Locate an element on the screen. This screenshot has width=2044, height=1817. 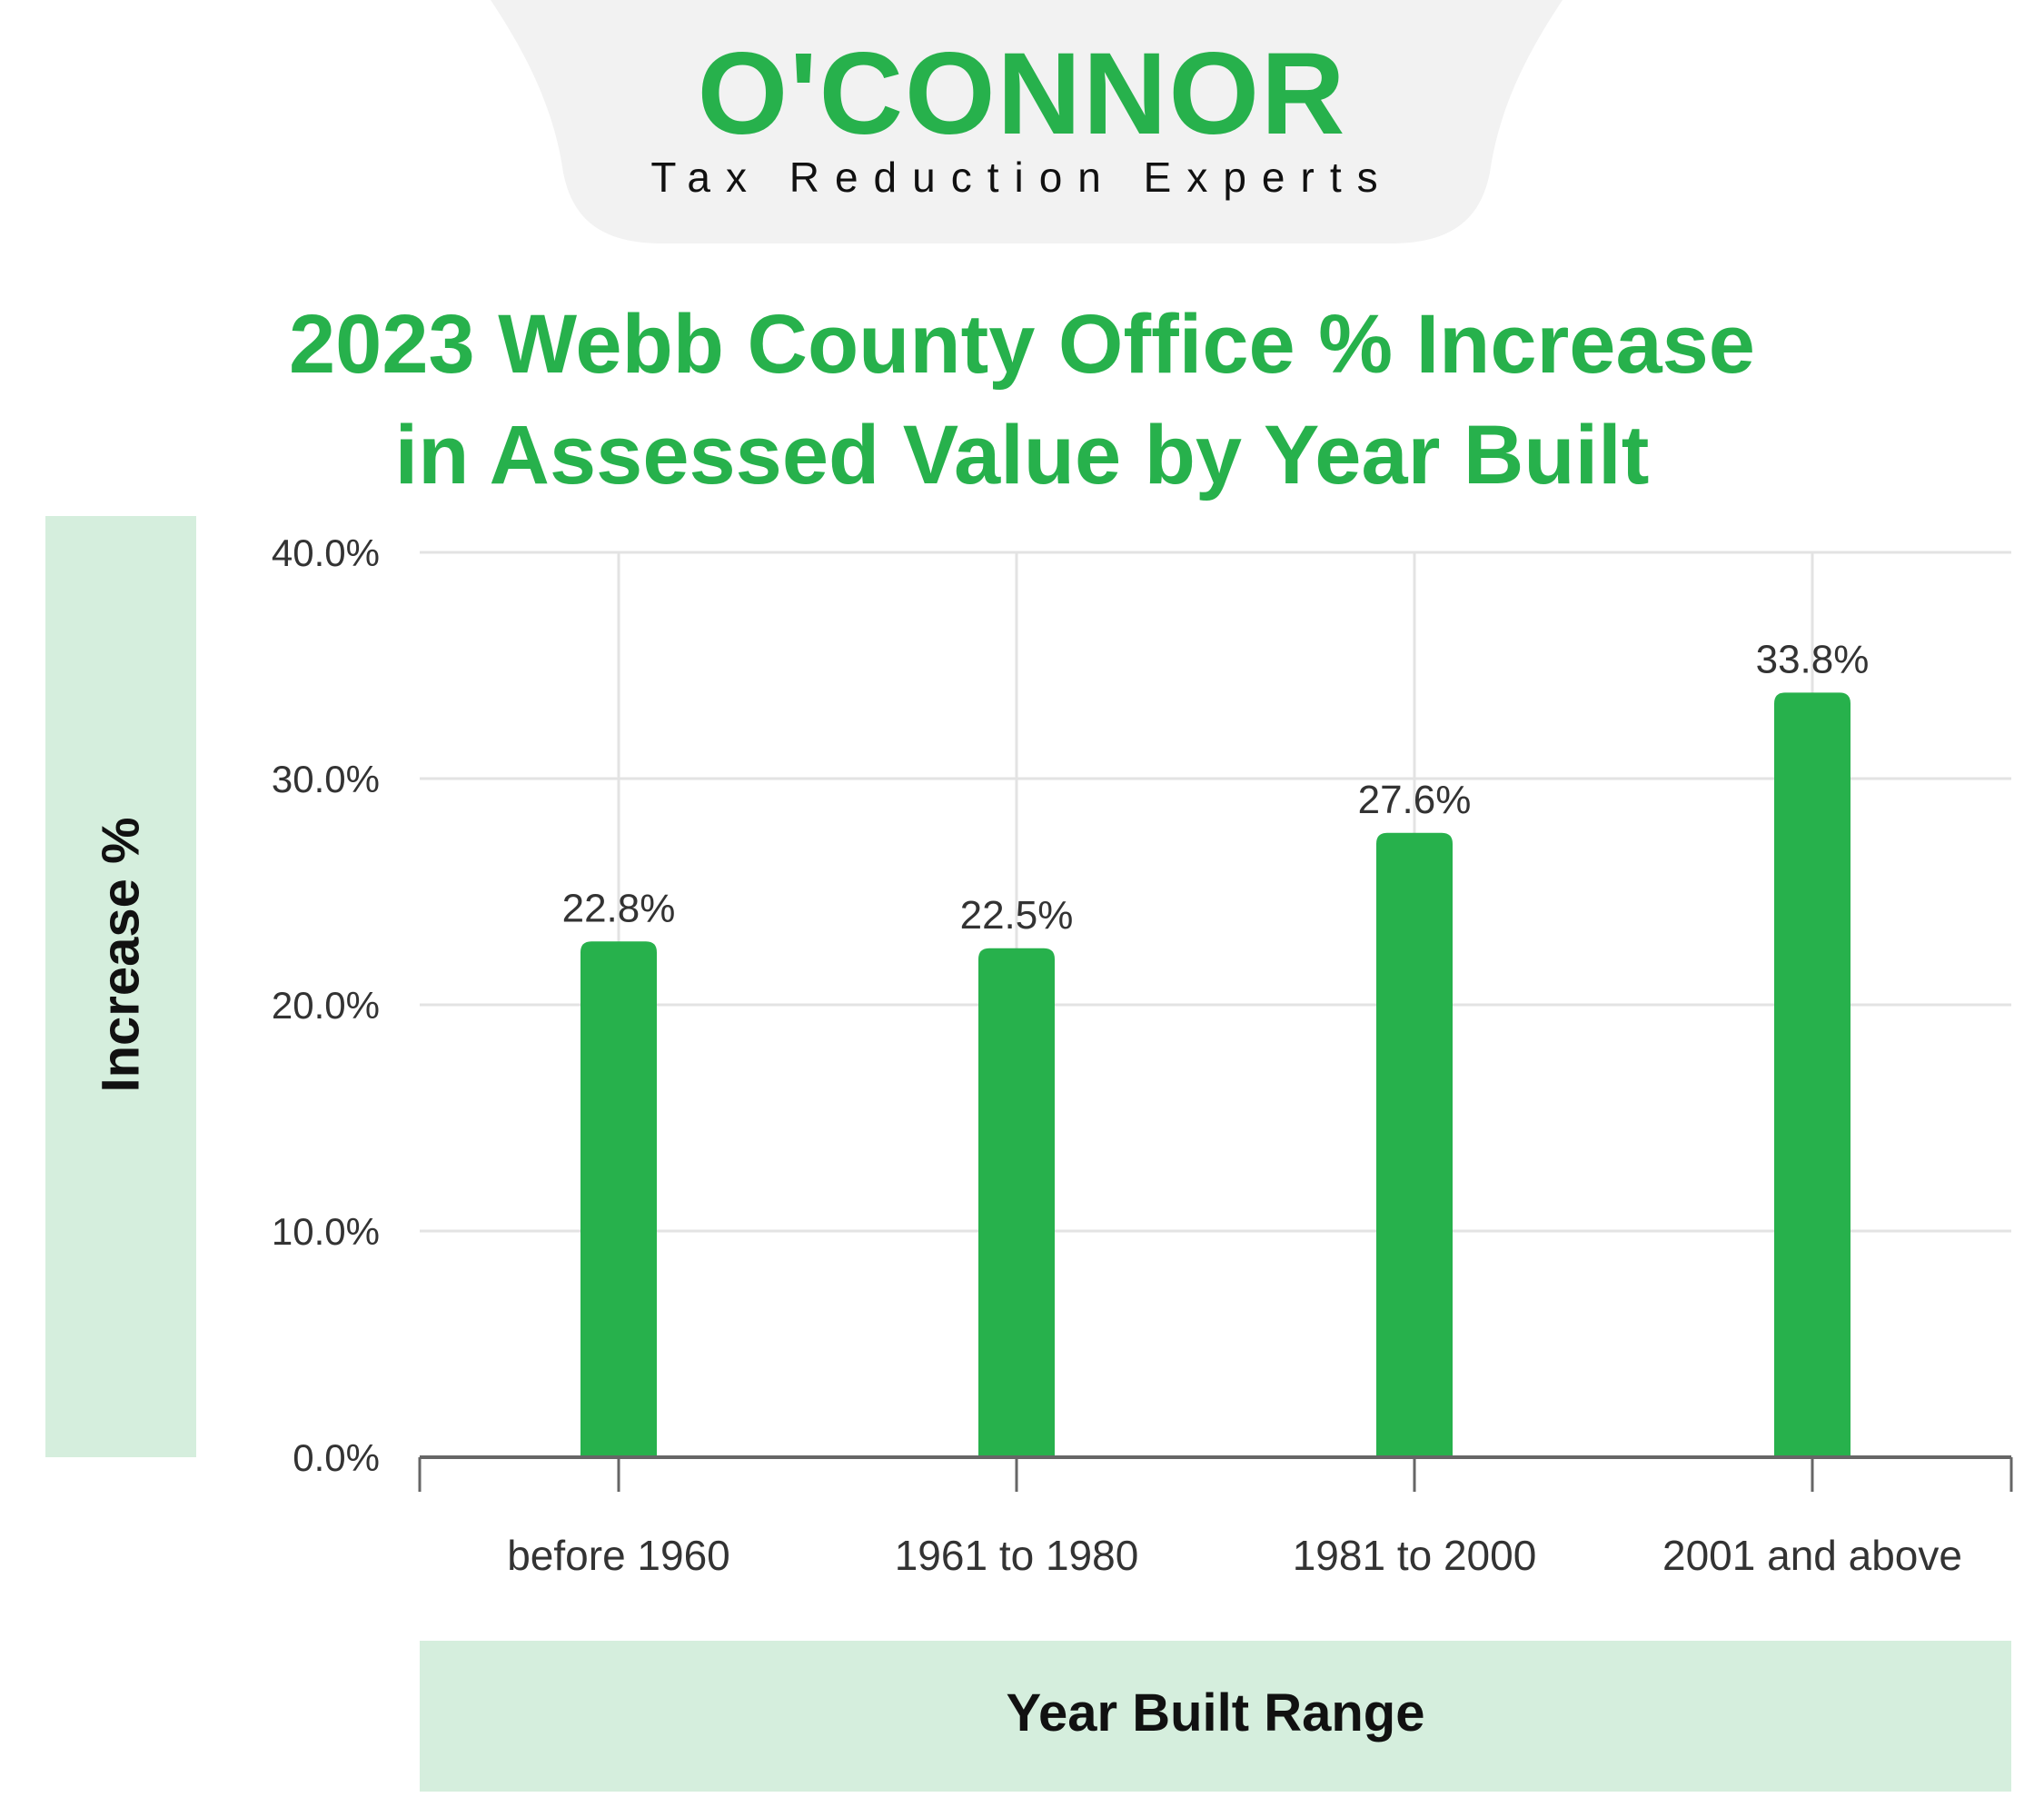
x-tick-label: 1981 to 2000 is located at coordinates (1415, 1555).